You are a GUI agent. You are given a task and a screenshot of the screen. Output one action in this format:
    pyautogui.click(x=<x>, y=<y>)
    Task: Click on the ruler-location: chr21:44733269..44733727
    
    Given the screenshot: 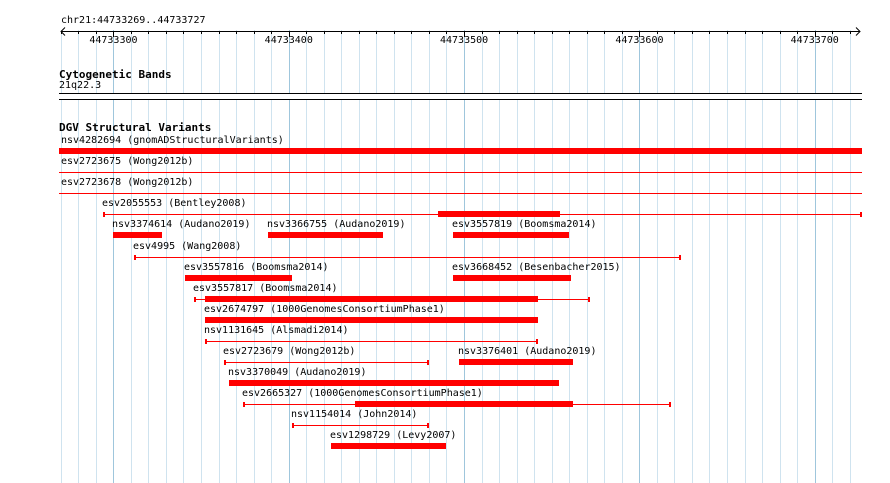 What is the action you would take?
    pyautogui.click(x=133, y=20)
    